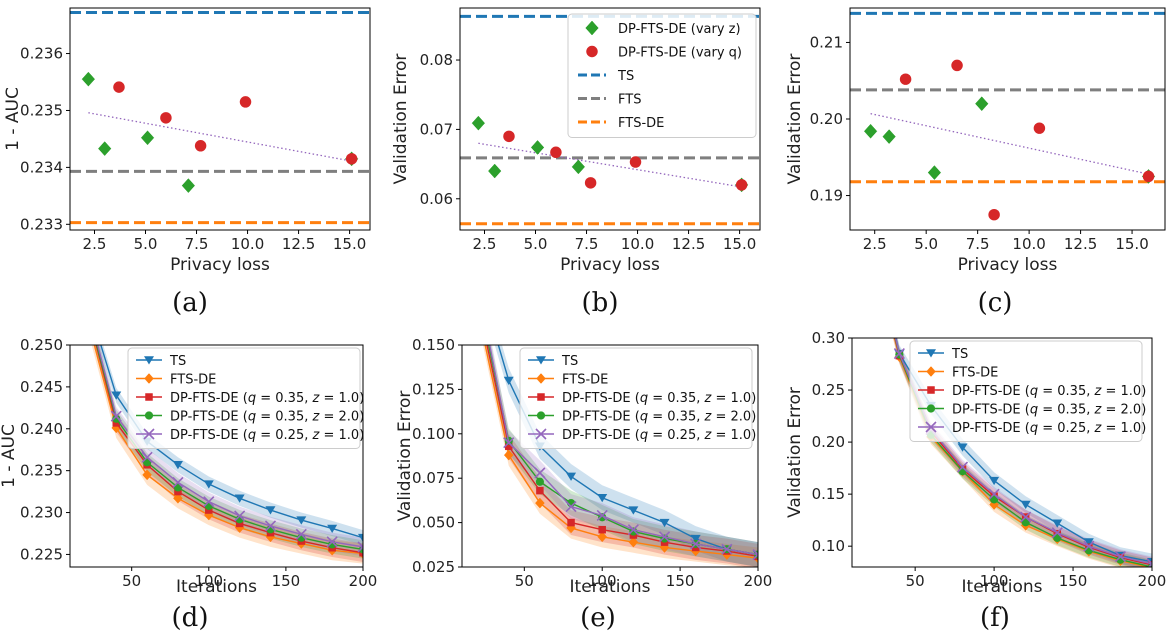  Describe the element at coordinates (146, 244) in the screenshot. I see `x-tick-label: 5.0` at that location.